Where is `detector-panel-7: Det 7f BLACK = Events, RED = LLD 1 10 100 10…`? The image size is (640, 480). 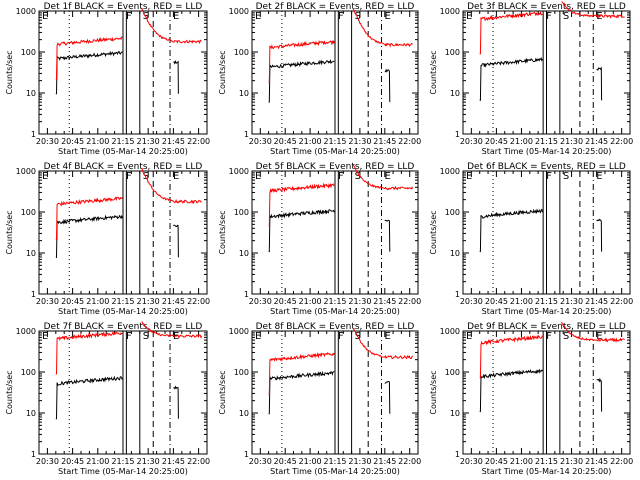
detector-panel-7: Det 7f BLACK = Events, RED = LLD 1 10 100 10… is located at coordinates (107, 398).